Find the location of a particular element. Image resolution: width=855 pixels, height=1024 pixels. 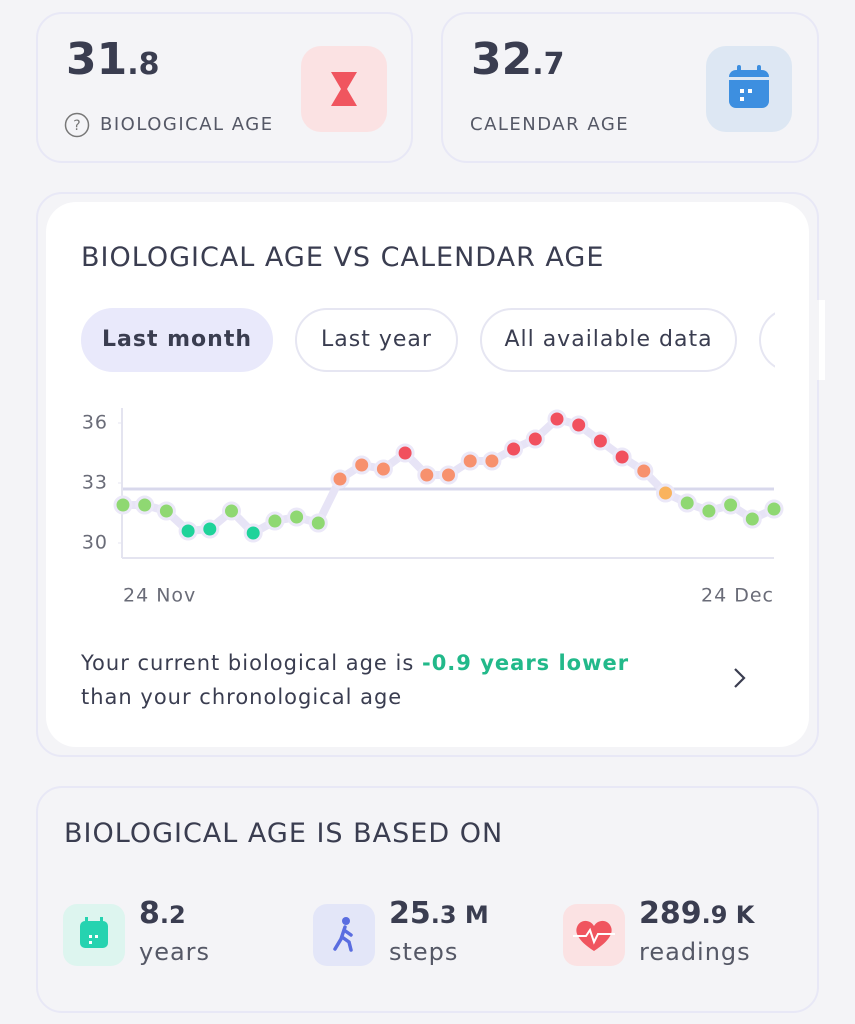

chart-title: BIOLOGICAL AGE VS CALENDAR AGE is located at coordinates (343, 257).